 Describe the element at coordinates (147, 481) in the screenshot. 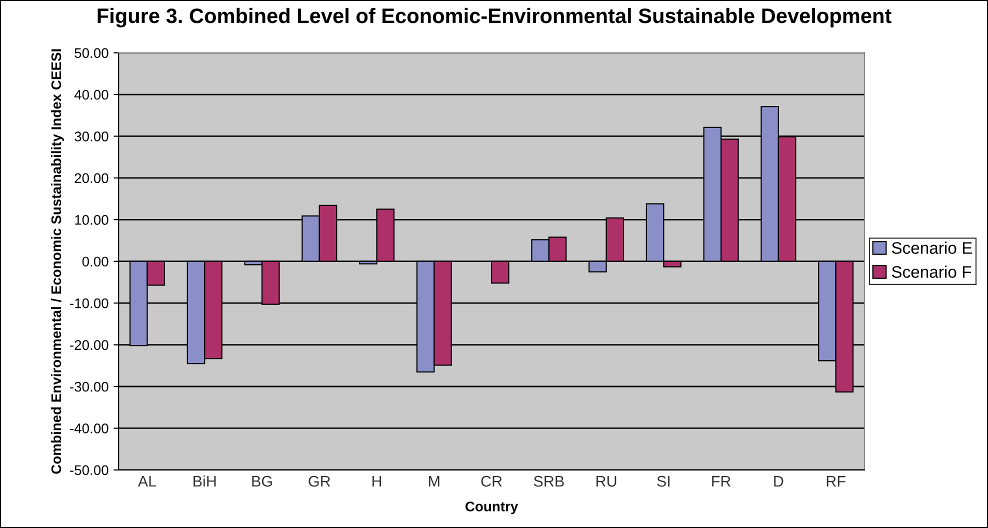

I see `x-tick-label: AL` at that location.